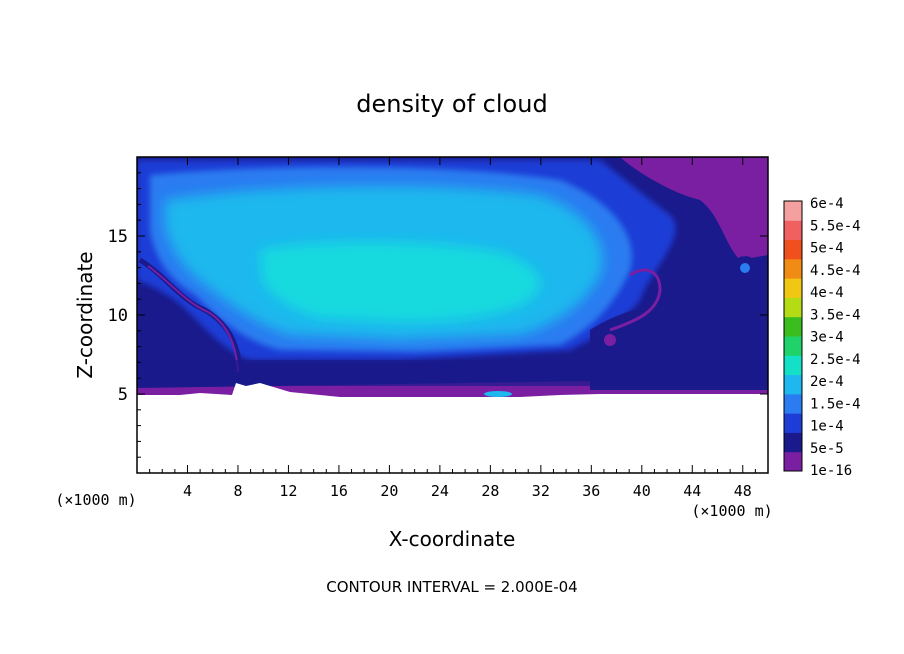 This screenshot has width=904, height=654. What do you see at coordinates (835, 226) in the screenshot?
I see `colorbar-label: 5.5e-4` at bounding box center [835, 226].